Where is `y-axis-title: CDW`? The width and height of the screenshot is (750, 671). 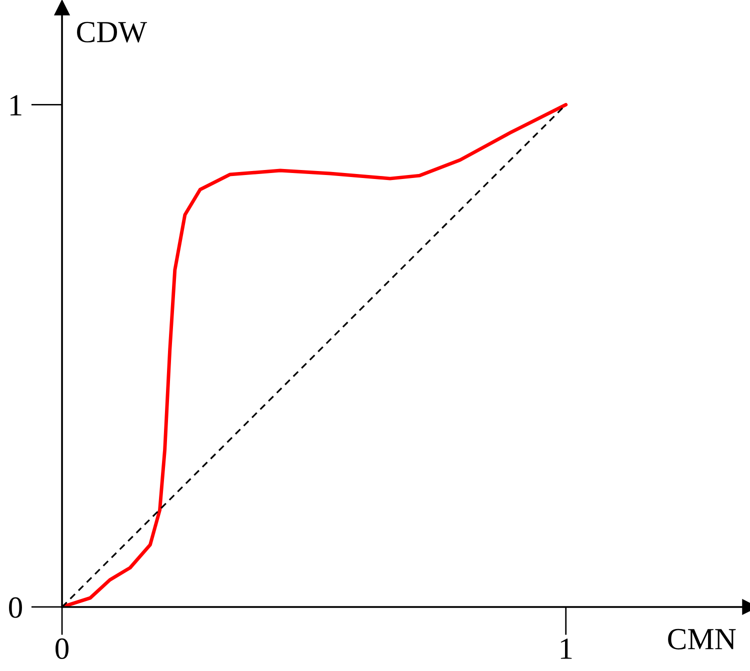
y-axis-title: CDW is located at coordinates (112, 32).